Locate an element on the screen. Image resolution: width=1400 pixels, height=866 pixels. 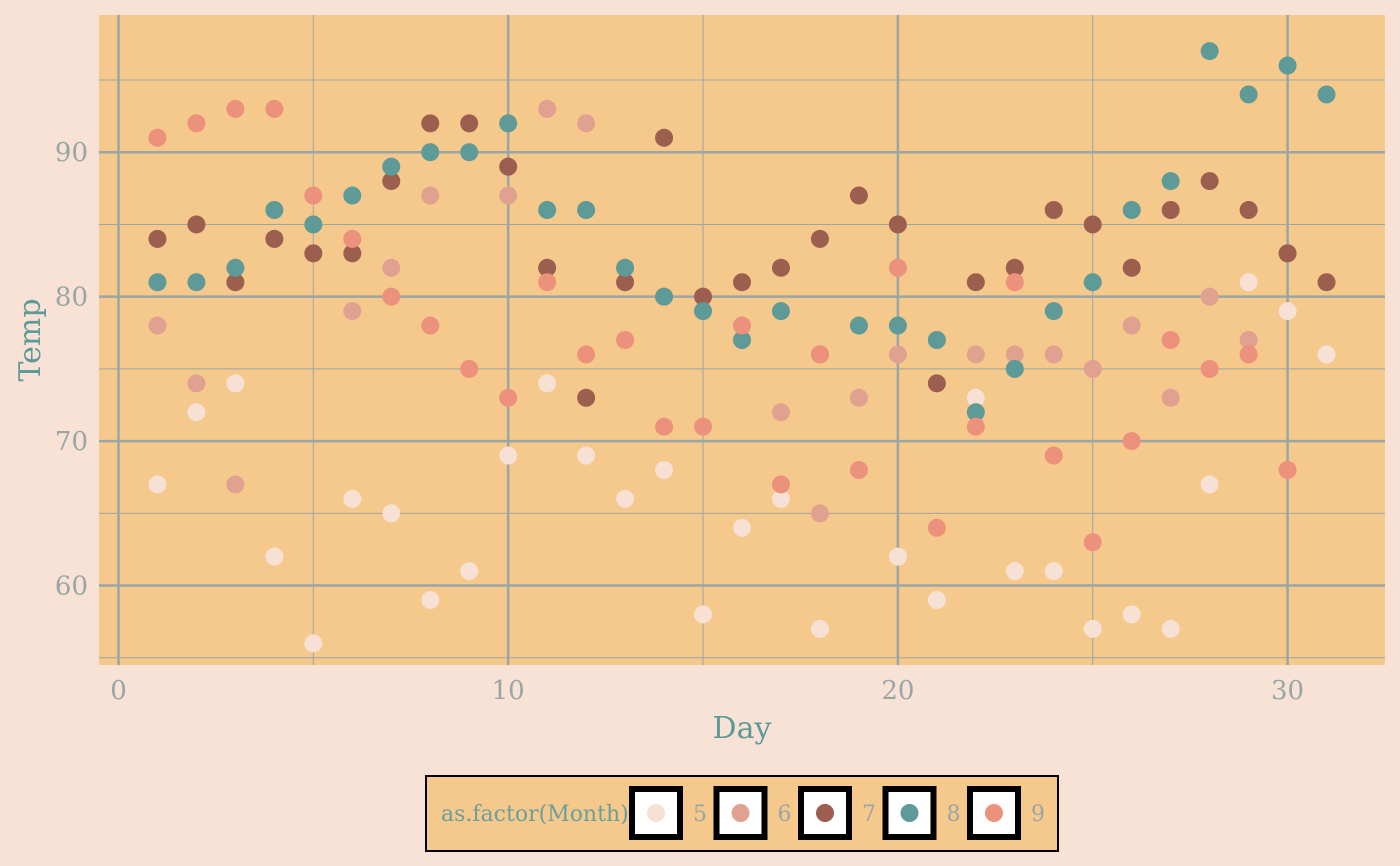
y-axis-title: Temp is located at coordinates (30, 339).